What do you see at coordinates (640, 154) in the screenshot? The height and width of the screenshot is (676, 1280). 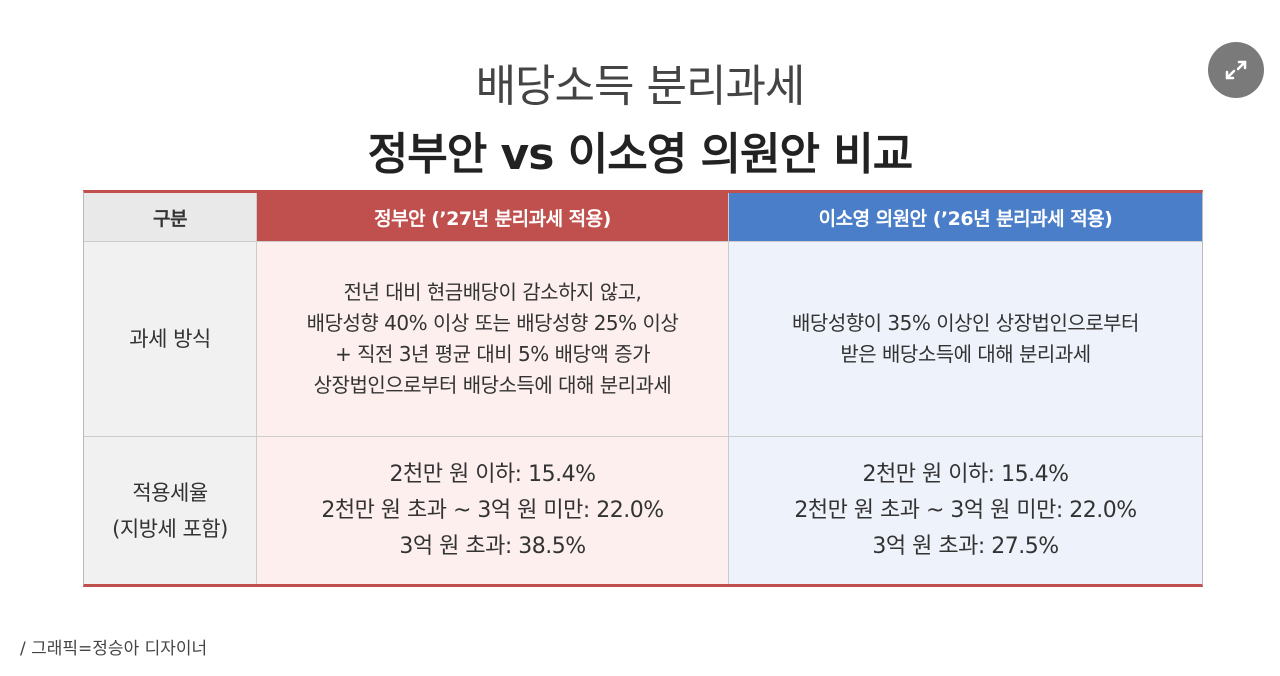 I see `title-line2: 정부안 vs 이소영 의원안 비교` at bounding box center [640, 154].